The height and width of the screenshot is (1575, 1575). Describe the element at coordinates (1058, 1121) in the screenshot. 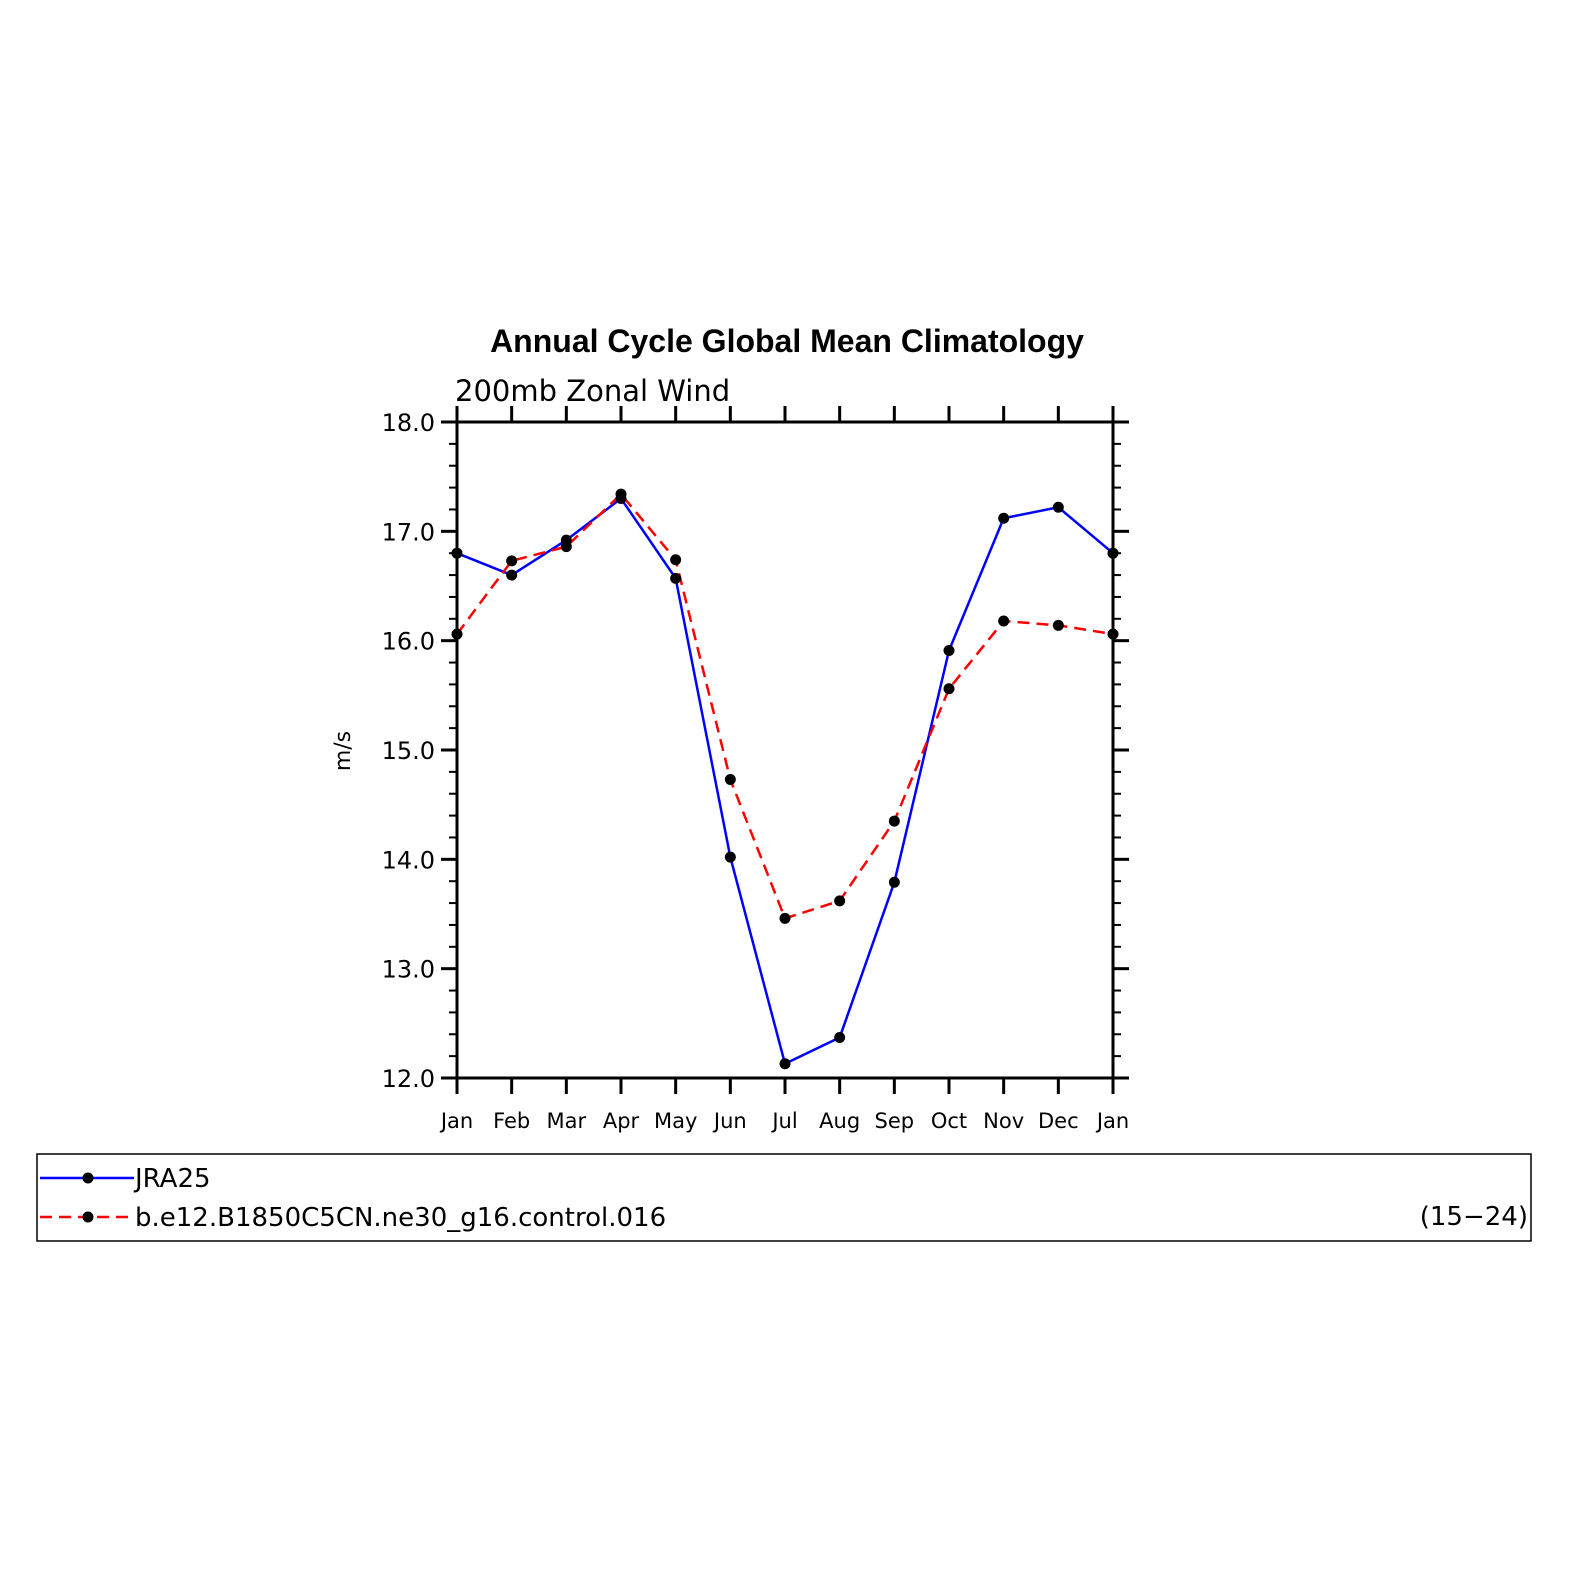

I see `x-tick-label: Dec` at that location.